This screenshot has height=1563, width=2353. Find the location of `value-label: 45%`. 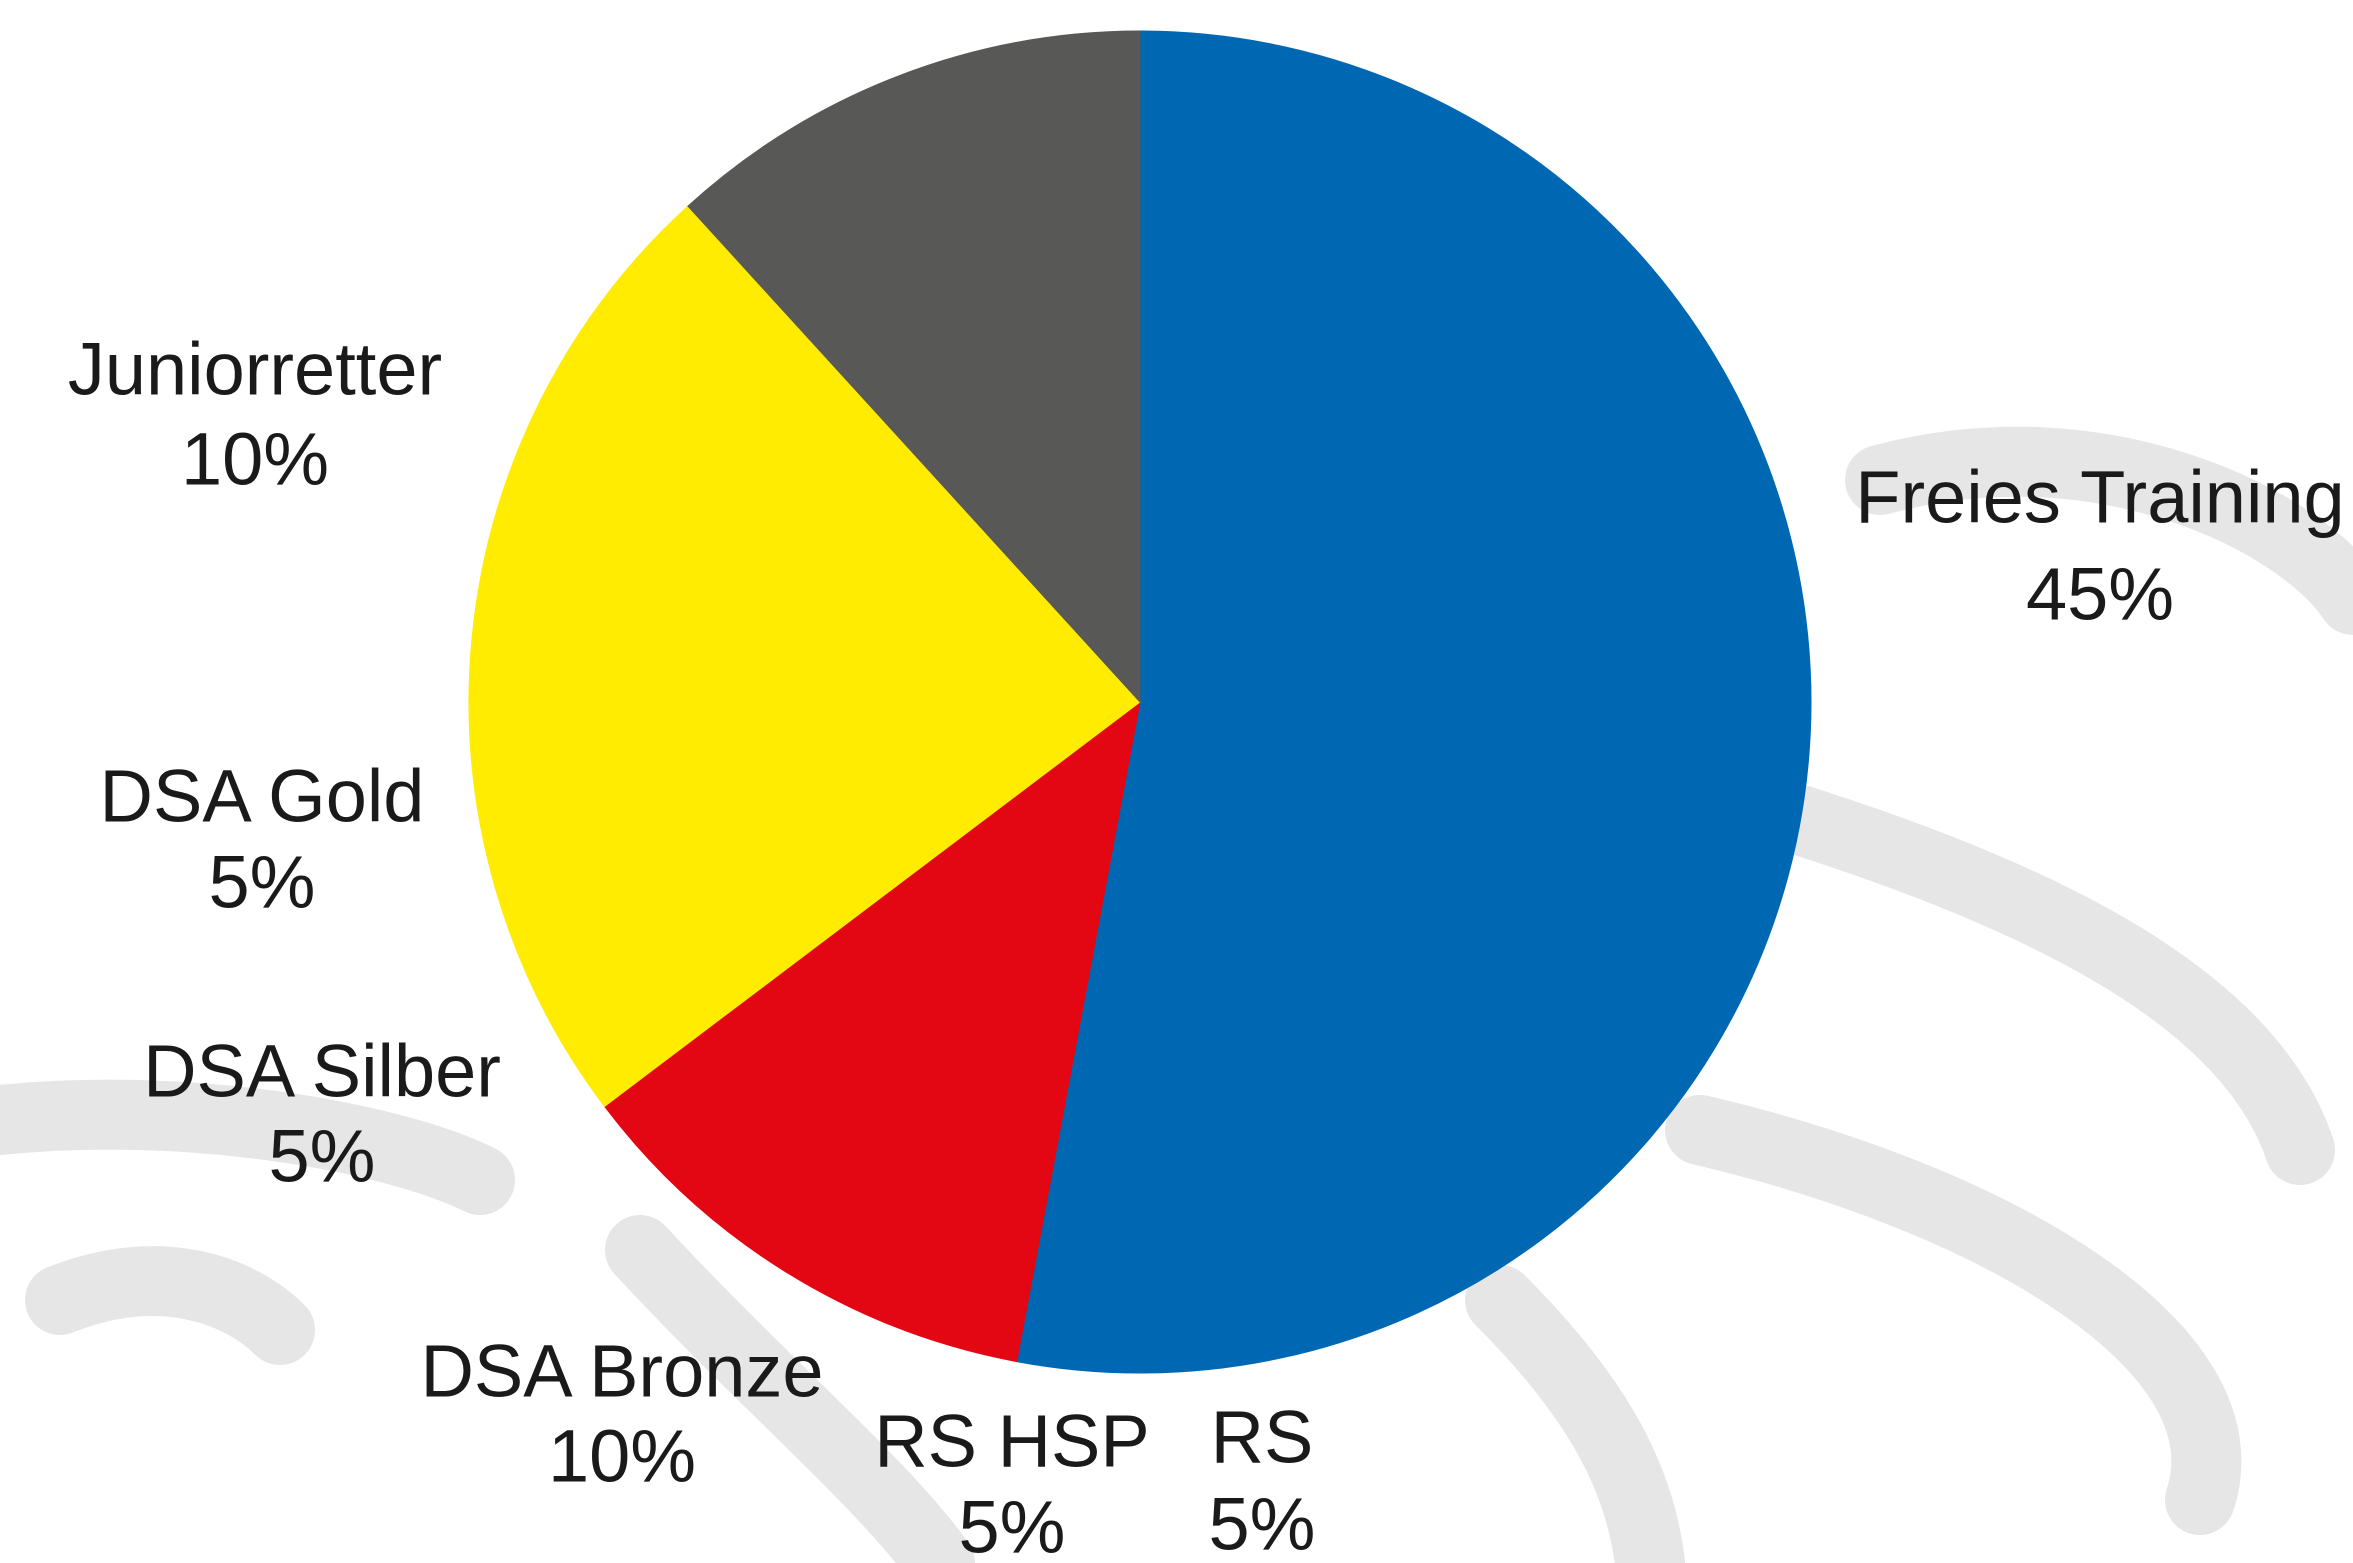

value-label: 45% is located at coordinates (2100, 594).